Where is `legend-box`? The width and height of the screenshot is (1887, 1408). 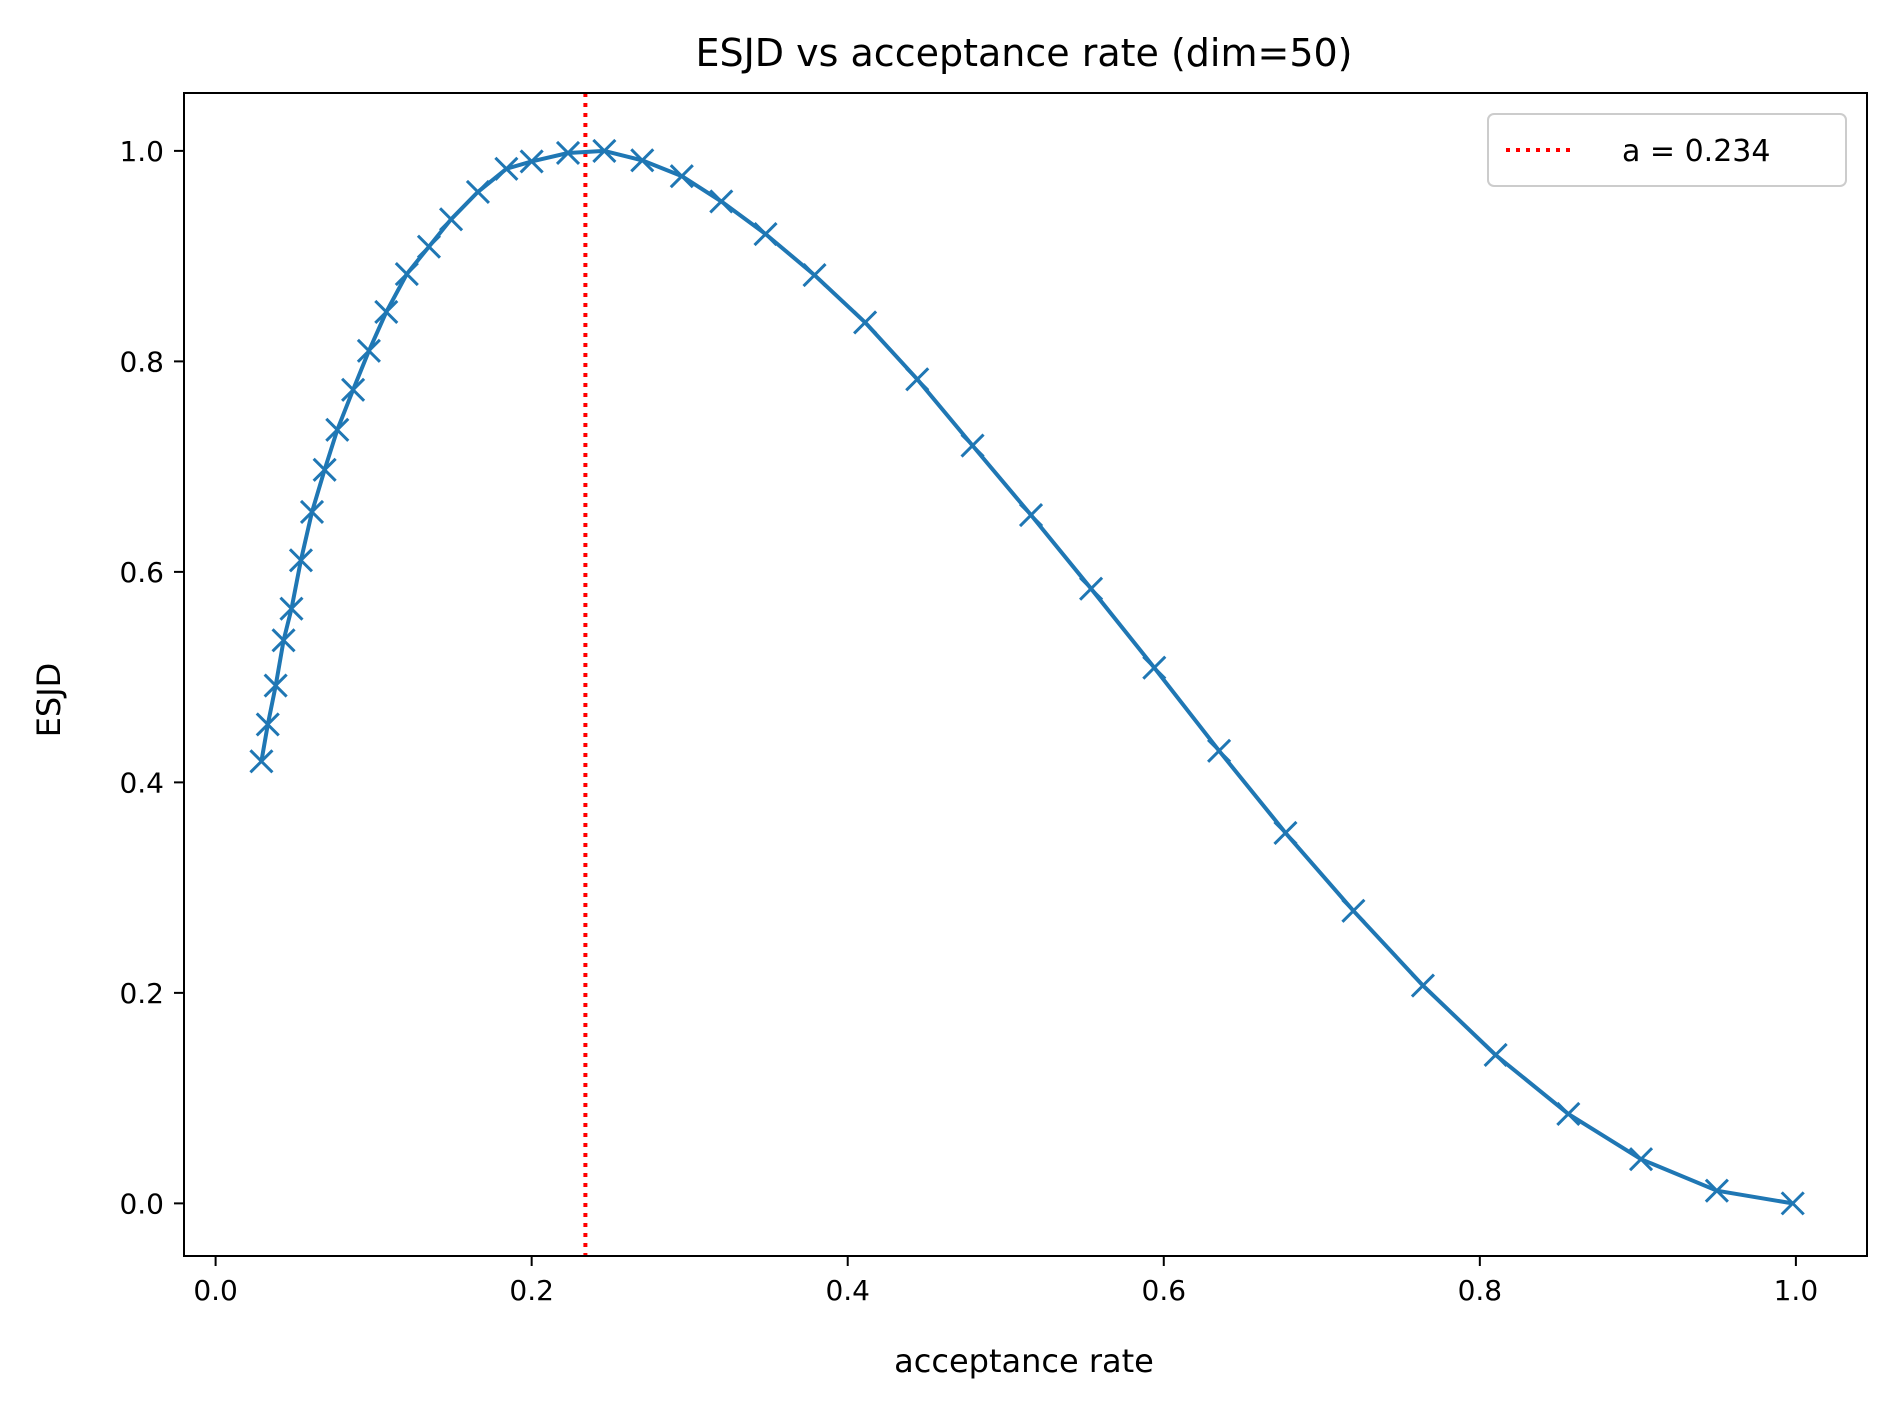
legend-box is located at coordinates (1667, 150).